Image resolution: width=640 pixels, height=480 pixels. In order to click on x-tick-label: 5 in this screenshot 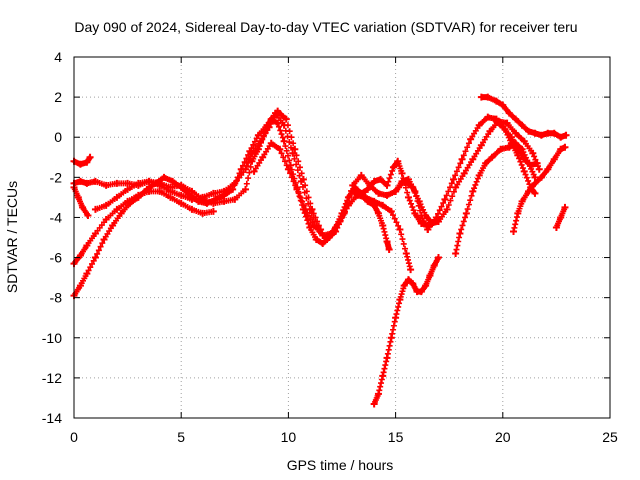, I will do `click(181, 437)`.